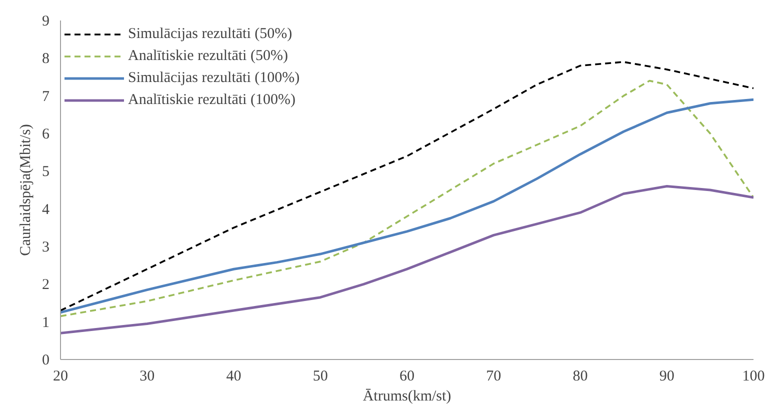  Describe the element at coordinates (494, 376) in the screenshot. I see `x-tick-label: 70` at that location.